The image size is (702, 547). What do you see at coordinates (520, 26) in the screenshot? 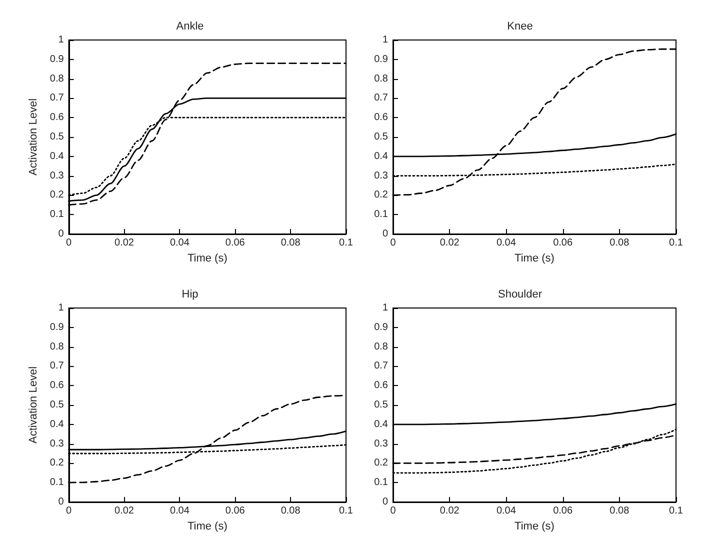
I see `chart-title: Knee` at bounding box center [520, 26].